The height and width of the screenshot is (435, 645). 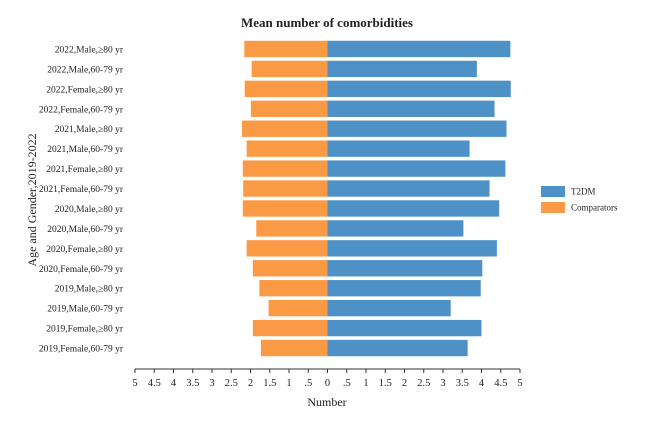 I want to click on category-label: 2020,Female,≥80 yr, so click(x=85, y=250).